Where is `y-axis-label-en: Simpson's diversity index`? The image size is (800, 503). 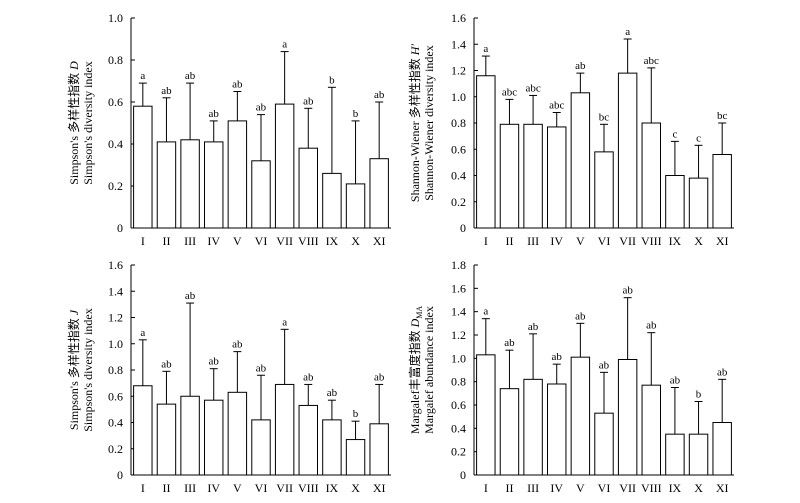
y-axis-label-en: Simpson's diversity index is located at coordinates (88, 123).